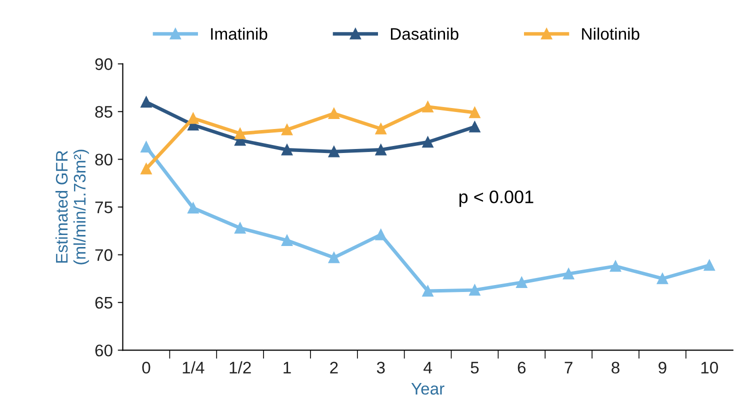 The height and width of the screenshot is (412, 744). I want to click on x-axis-title: Year, so click(427, 389).